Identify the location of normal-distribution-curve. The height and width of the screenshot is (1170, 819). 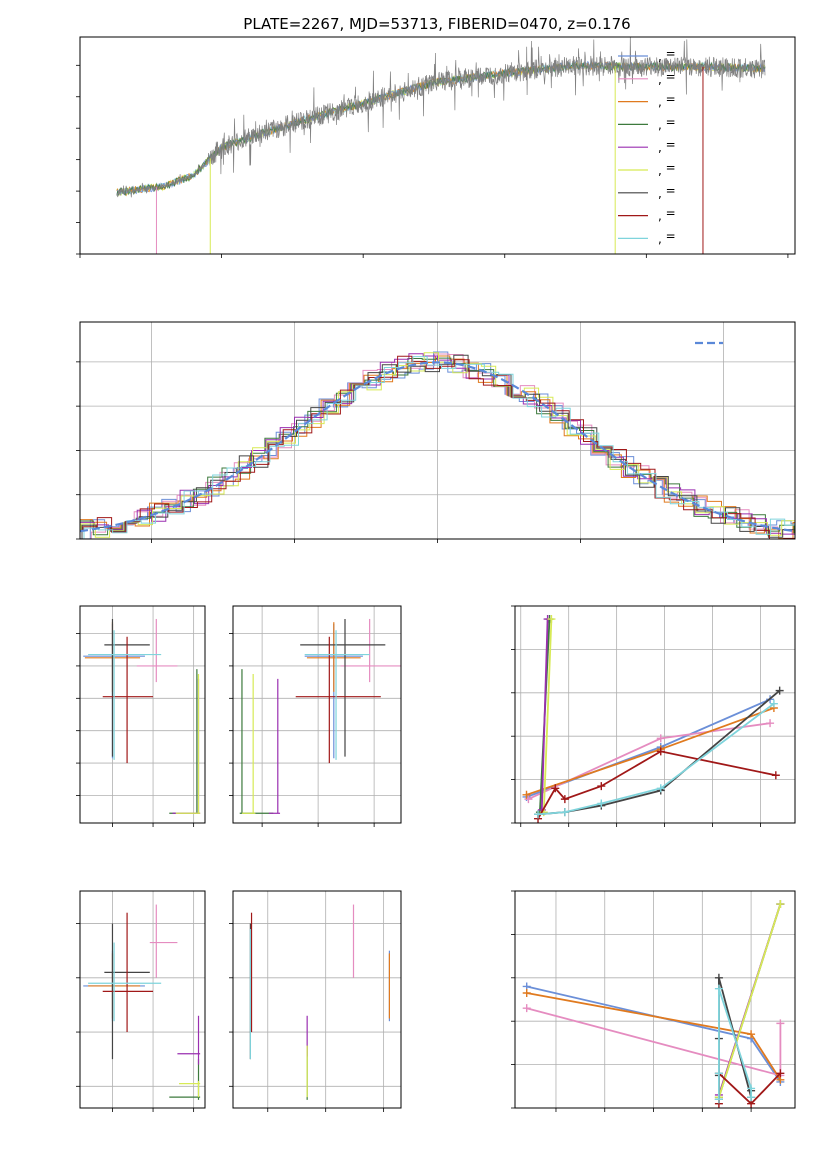
(437, 447).